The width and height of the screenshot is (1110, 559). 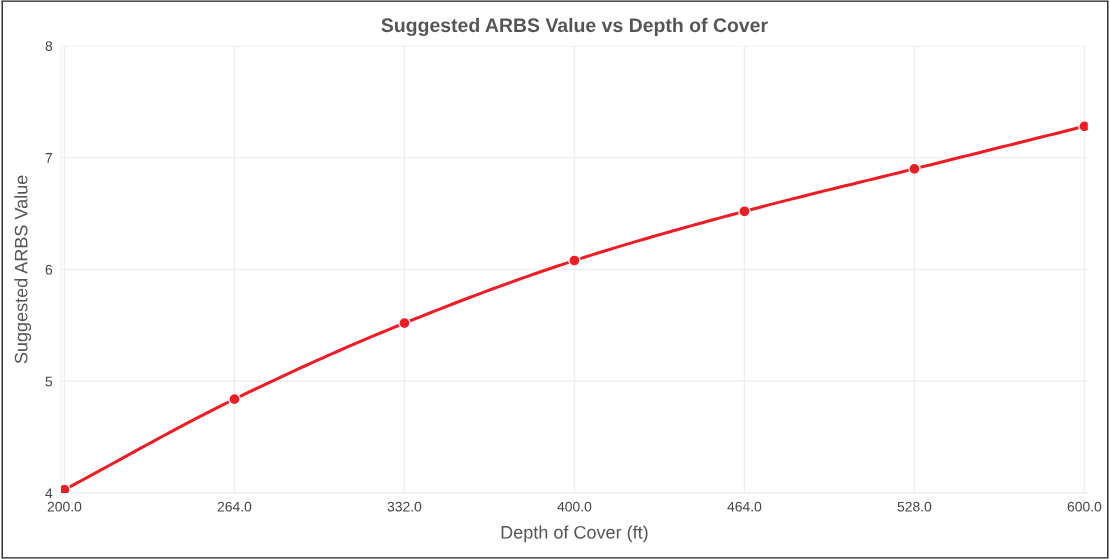 What do you see at coordinates (574, 27) in the screenshot?
I see `chart-title: Suggested ARBS Value vs Depth of Cover` at bounding box center [574, 27].